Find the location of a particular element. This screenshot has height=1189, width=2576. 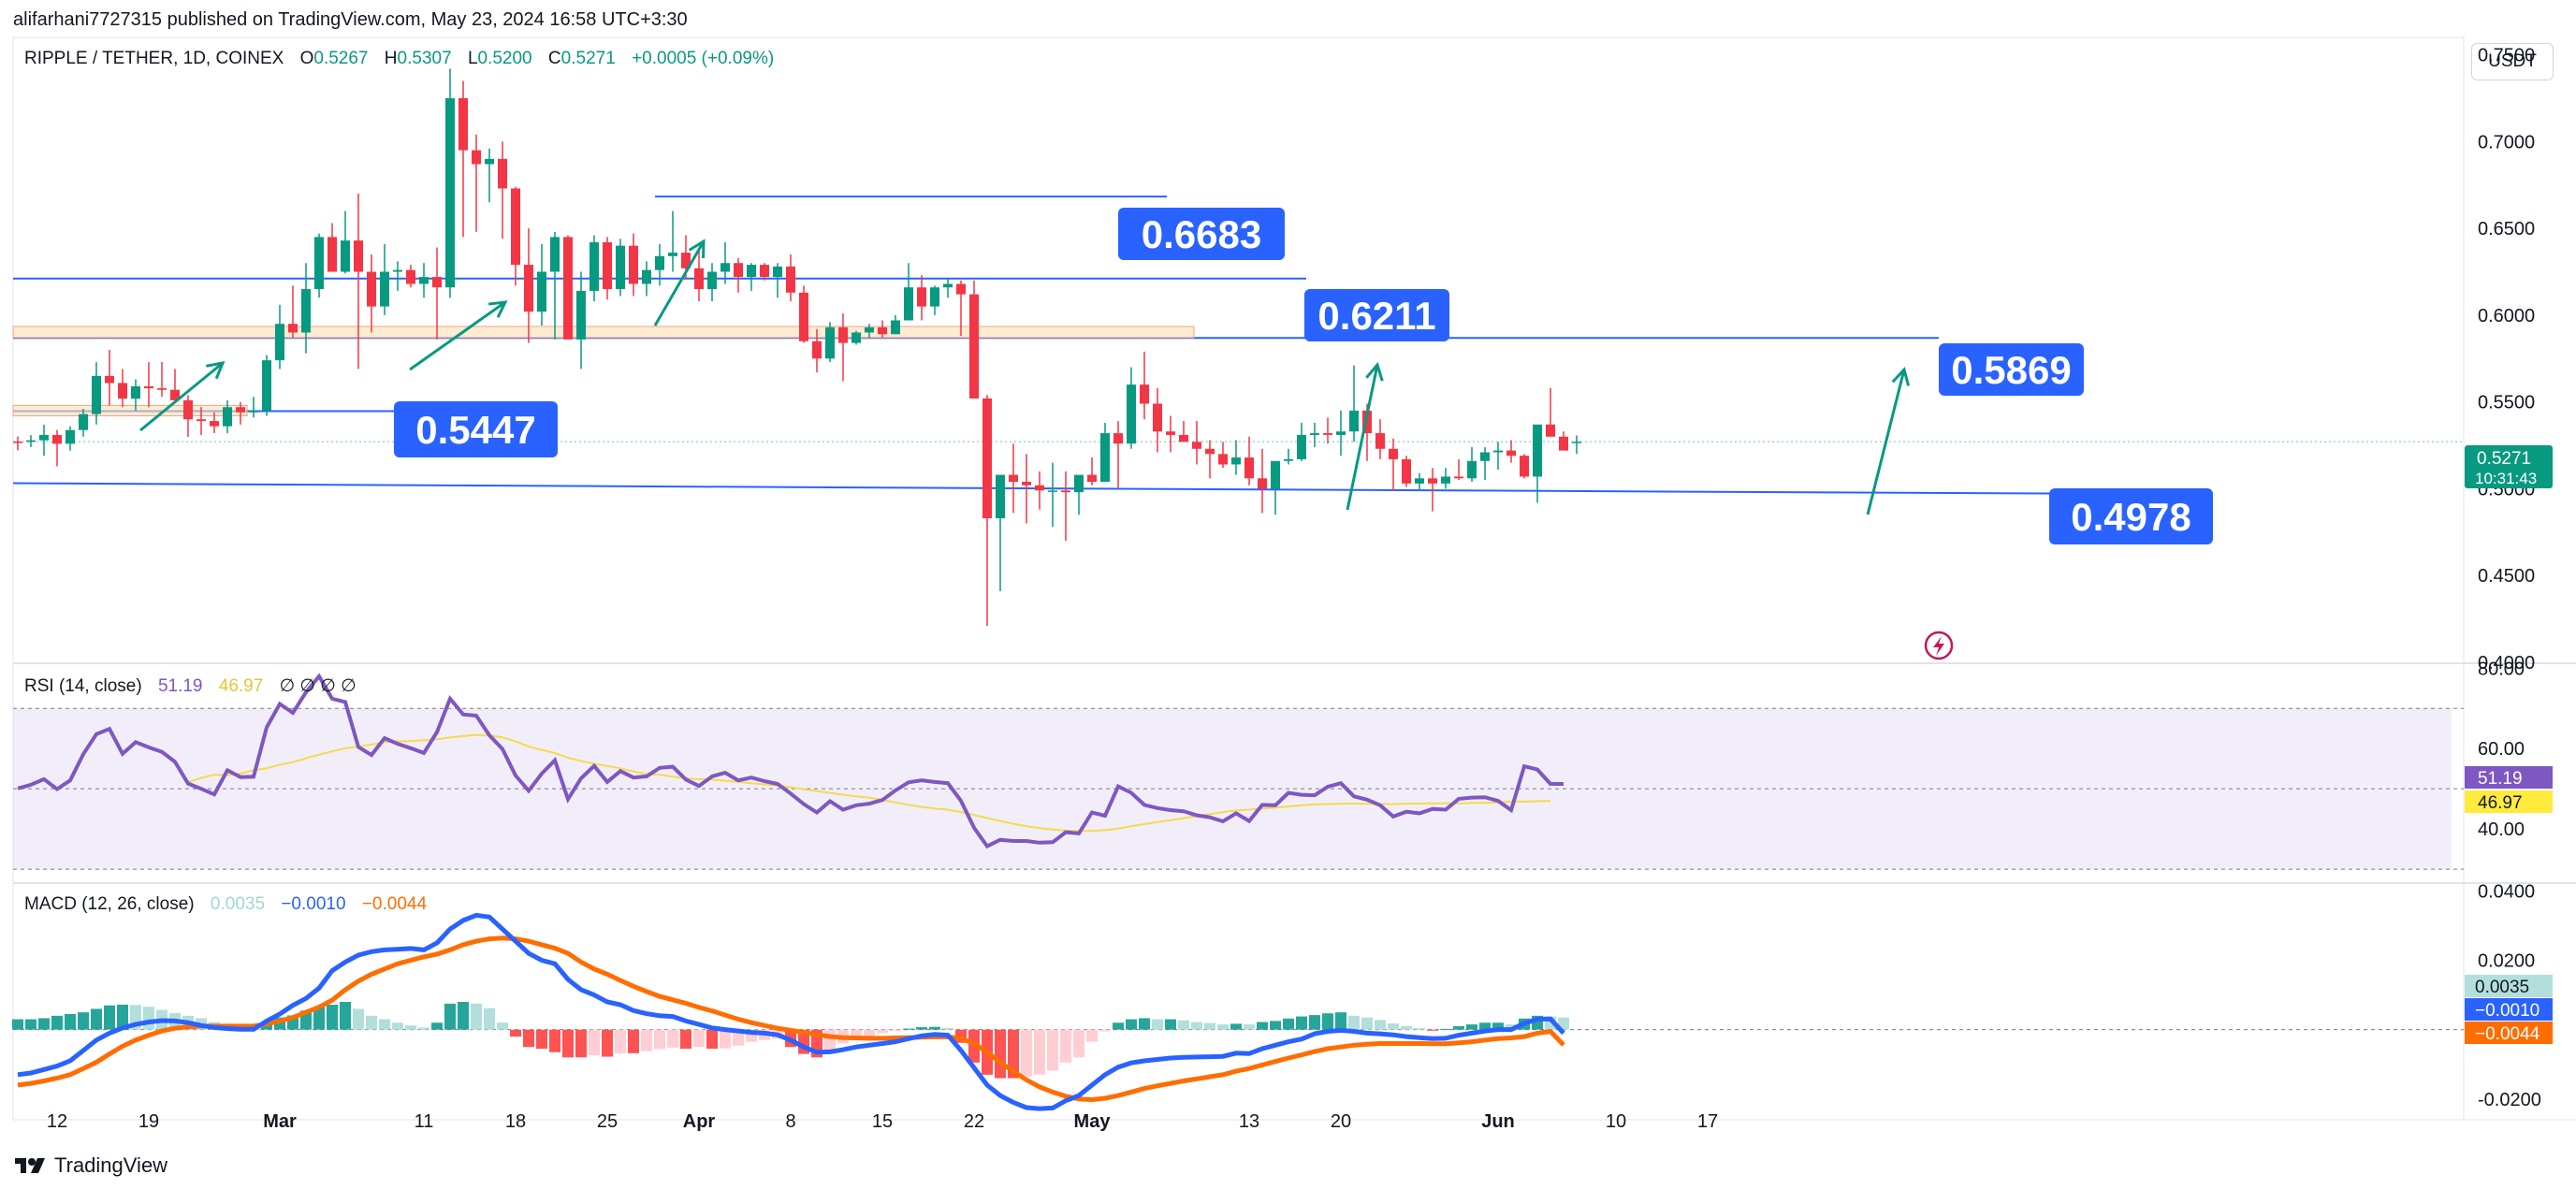

time-axis-label: 10 is located at coordinates (1616, 1121).